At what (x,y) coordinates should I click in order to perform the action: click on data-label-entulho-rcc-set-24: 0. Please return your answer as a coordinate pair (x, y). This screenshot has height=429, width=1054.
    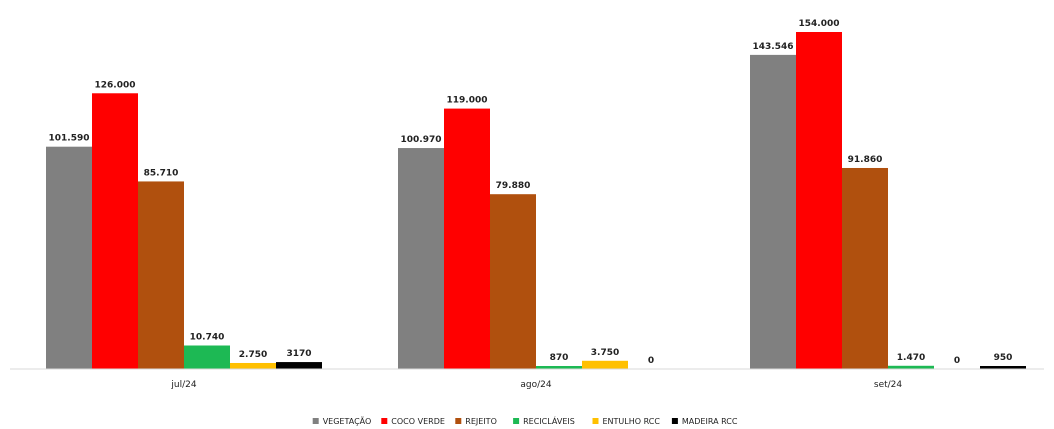
    Looking at the image, I should click on (957, 361).